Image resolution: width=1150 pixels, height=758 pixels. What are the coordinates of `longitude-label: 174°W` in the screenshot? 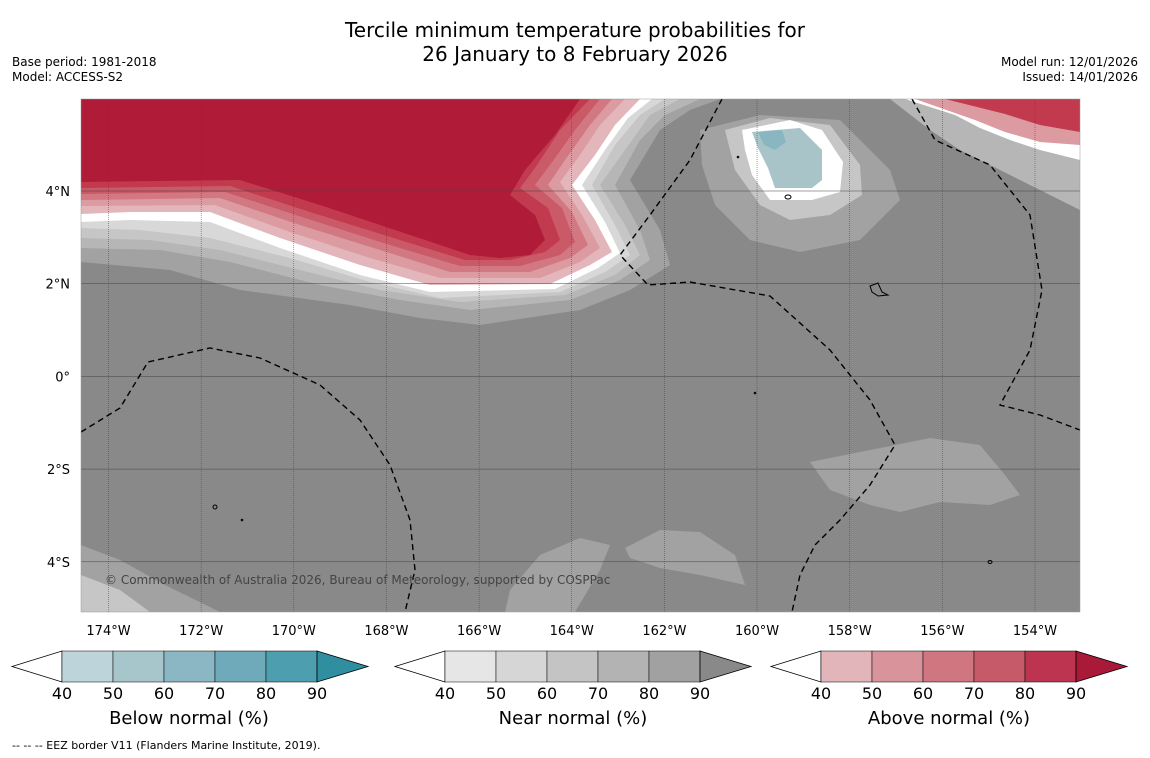 It's located at (108, 631).